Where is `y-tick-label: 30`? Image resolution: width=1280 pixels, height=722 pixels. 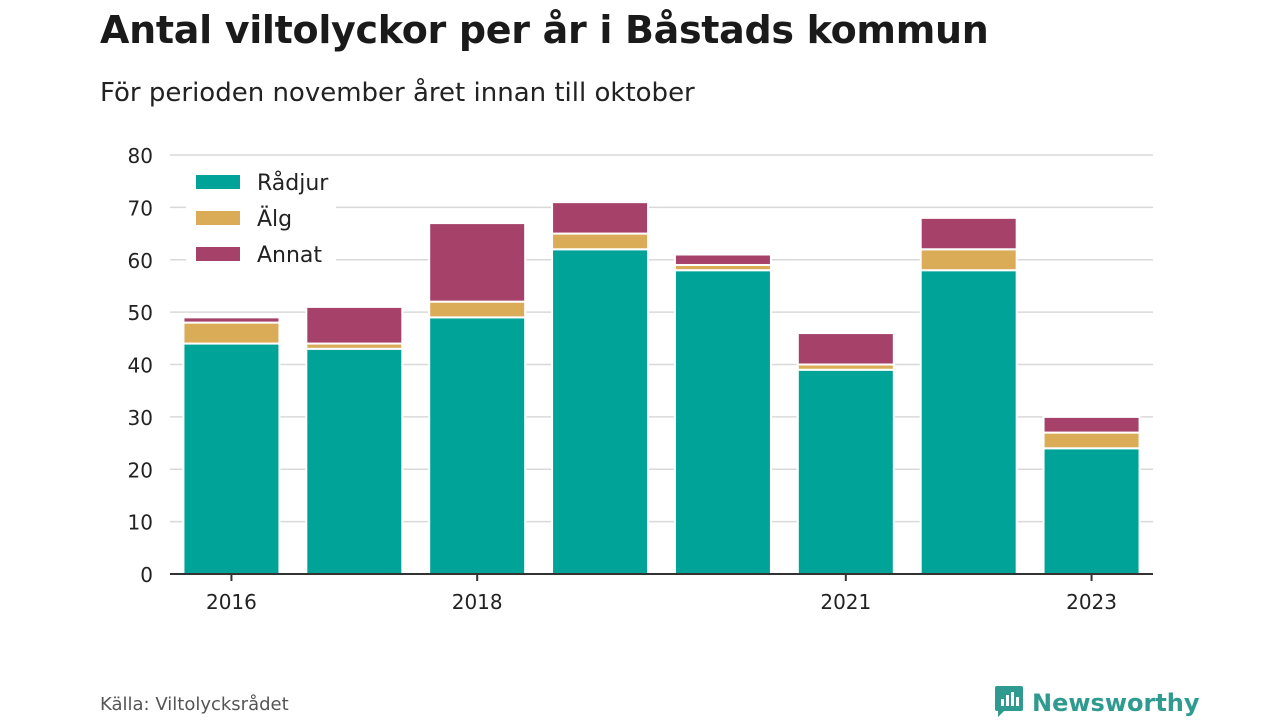
y-tick-label: 30 is located at coordinates (140, 418).